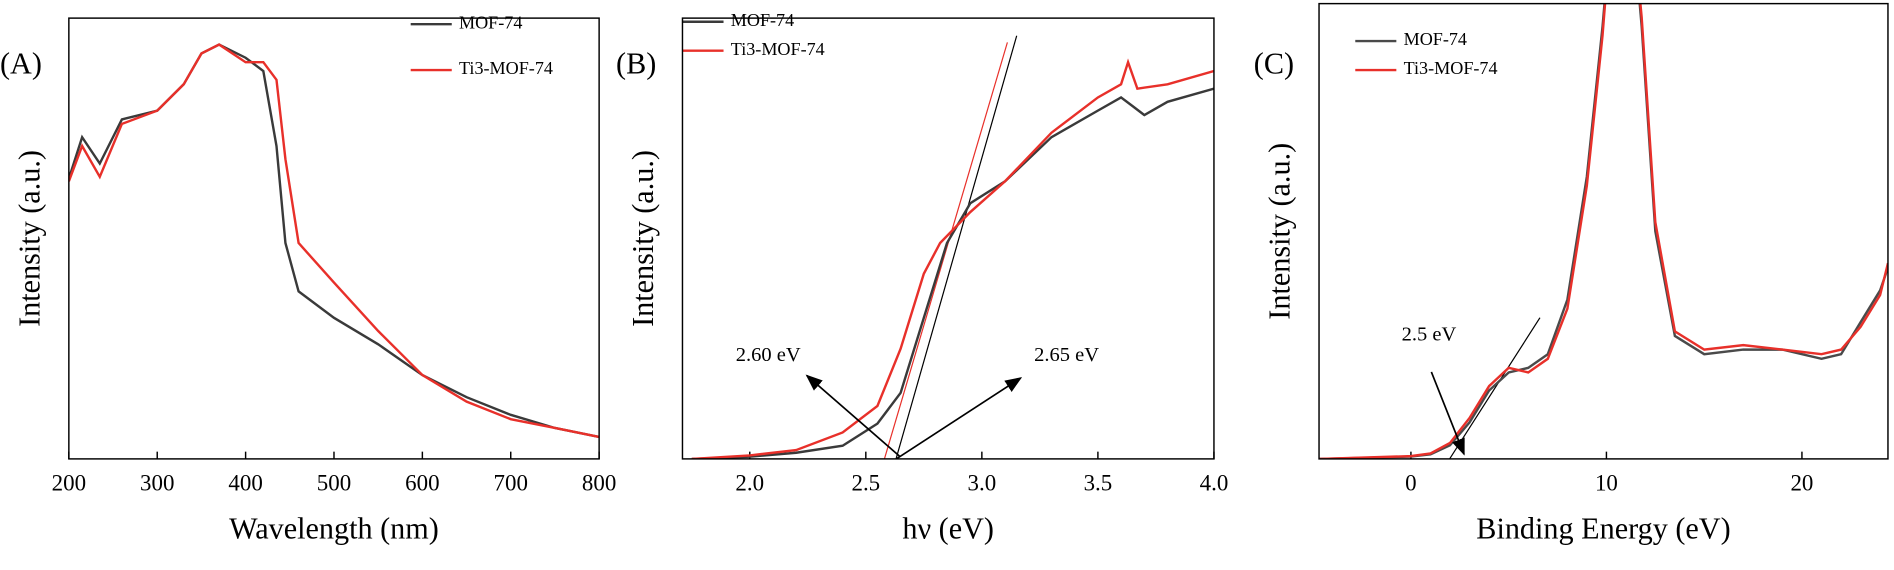  I want to click on x-tick-label: 200, so click(69, 483).